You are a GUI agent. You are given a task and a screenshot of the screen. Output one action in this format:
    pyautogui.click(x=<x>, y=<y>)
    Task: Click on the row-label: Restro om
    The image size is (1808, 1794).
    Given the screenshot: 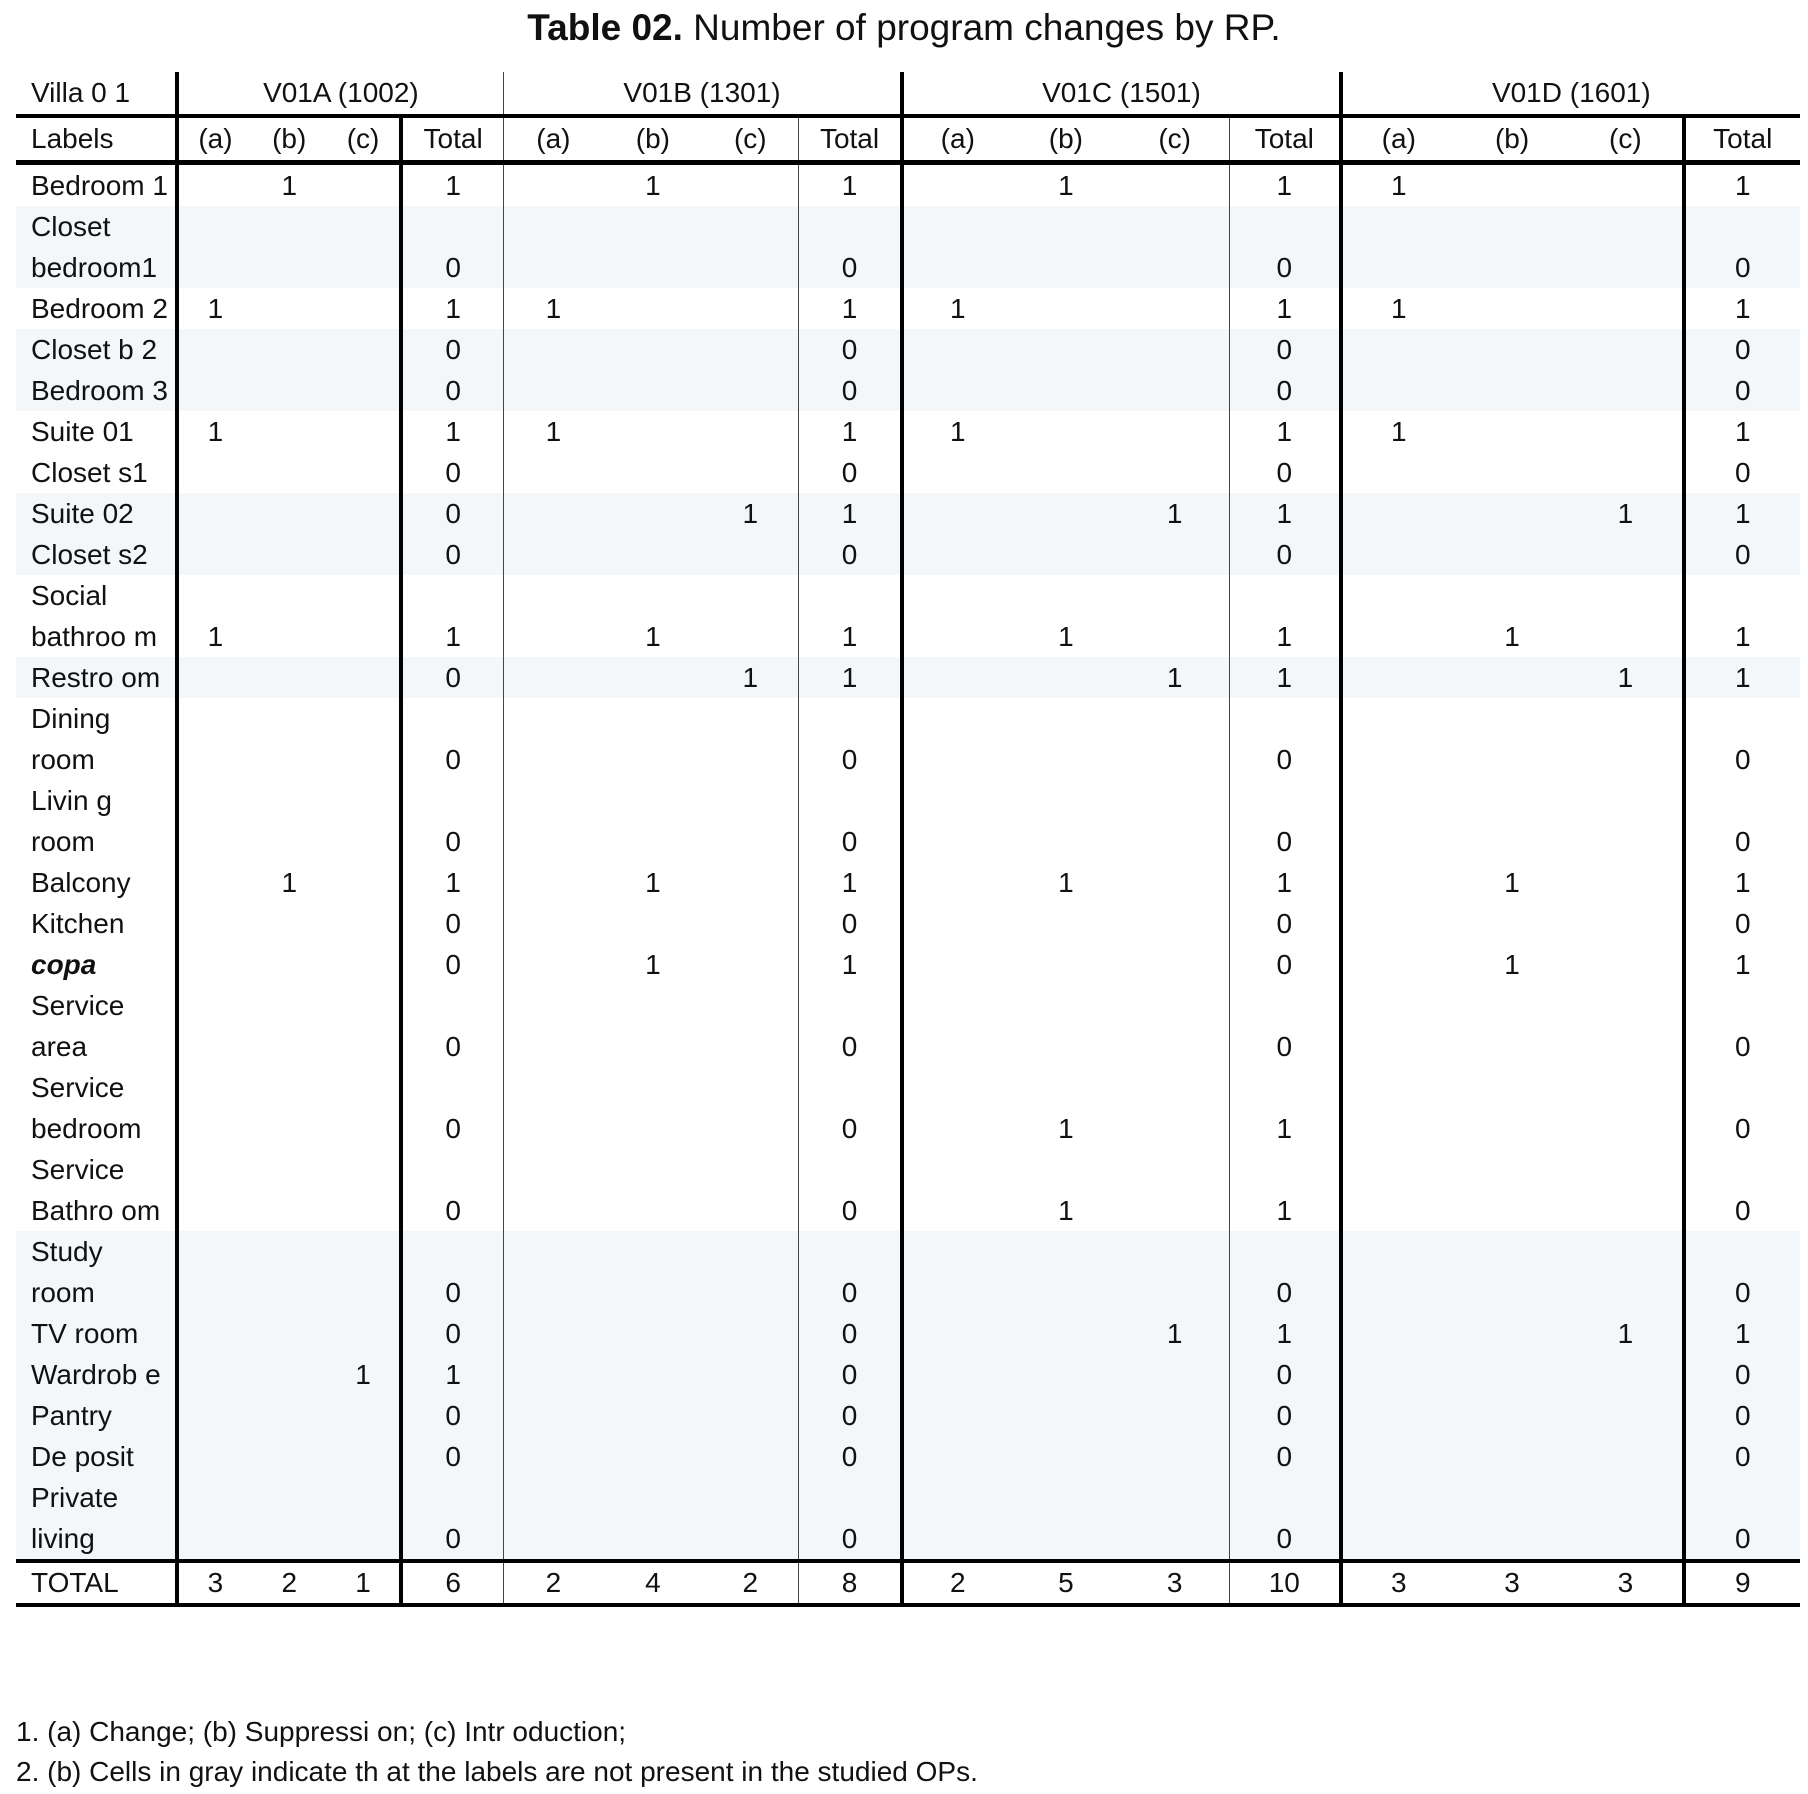 What is the action you would take?
    pyautogui.click(x=98, y=677)
    